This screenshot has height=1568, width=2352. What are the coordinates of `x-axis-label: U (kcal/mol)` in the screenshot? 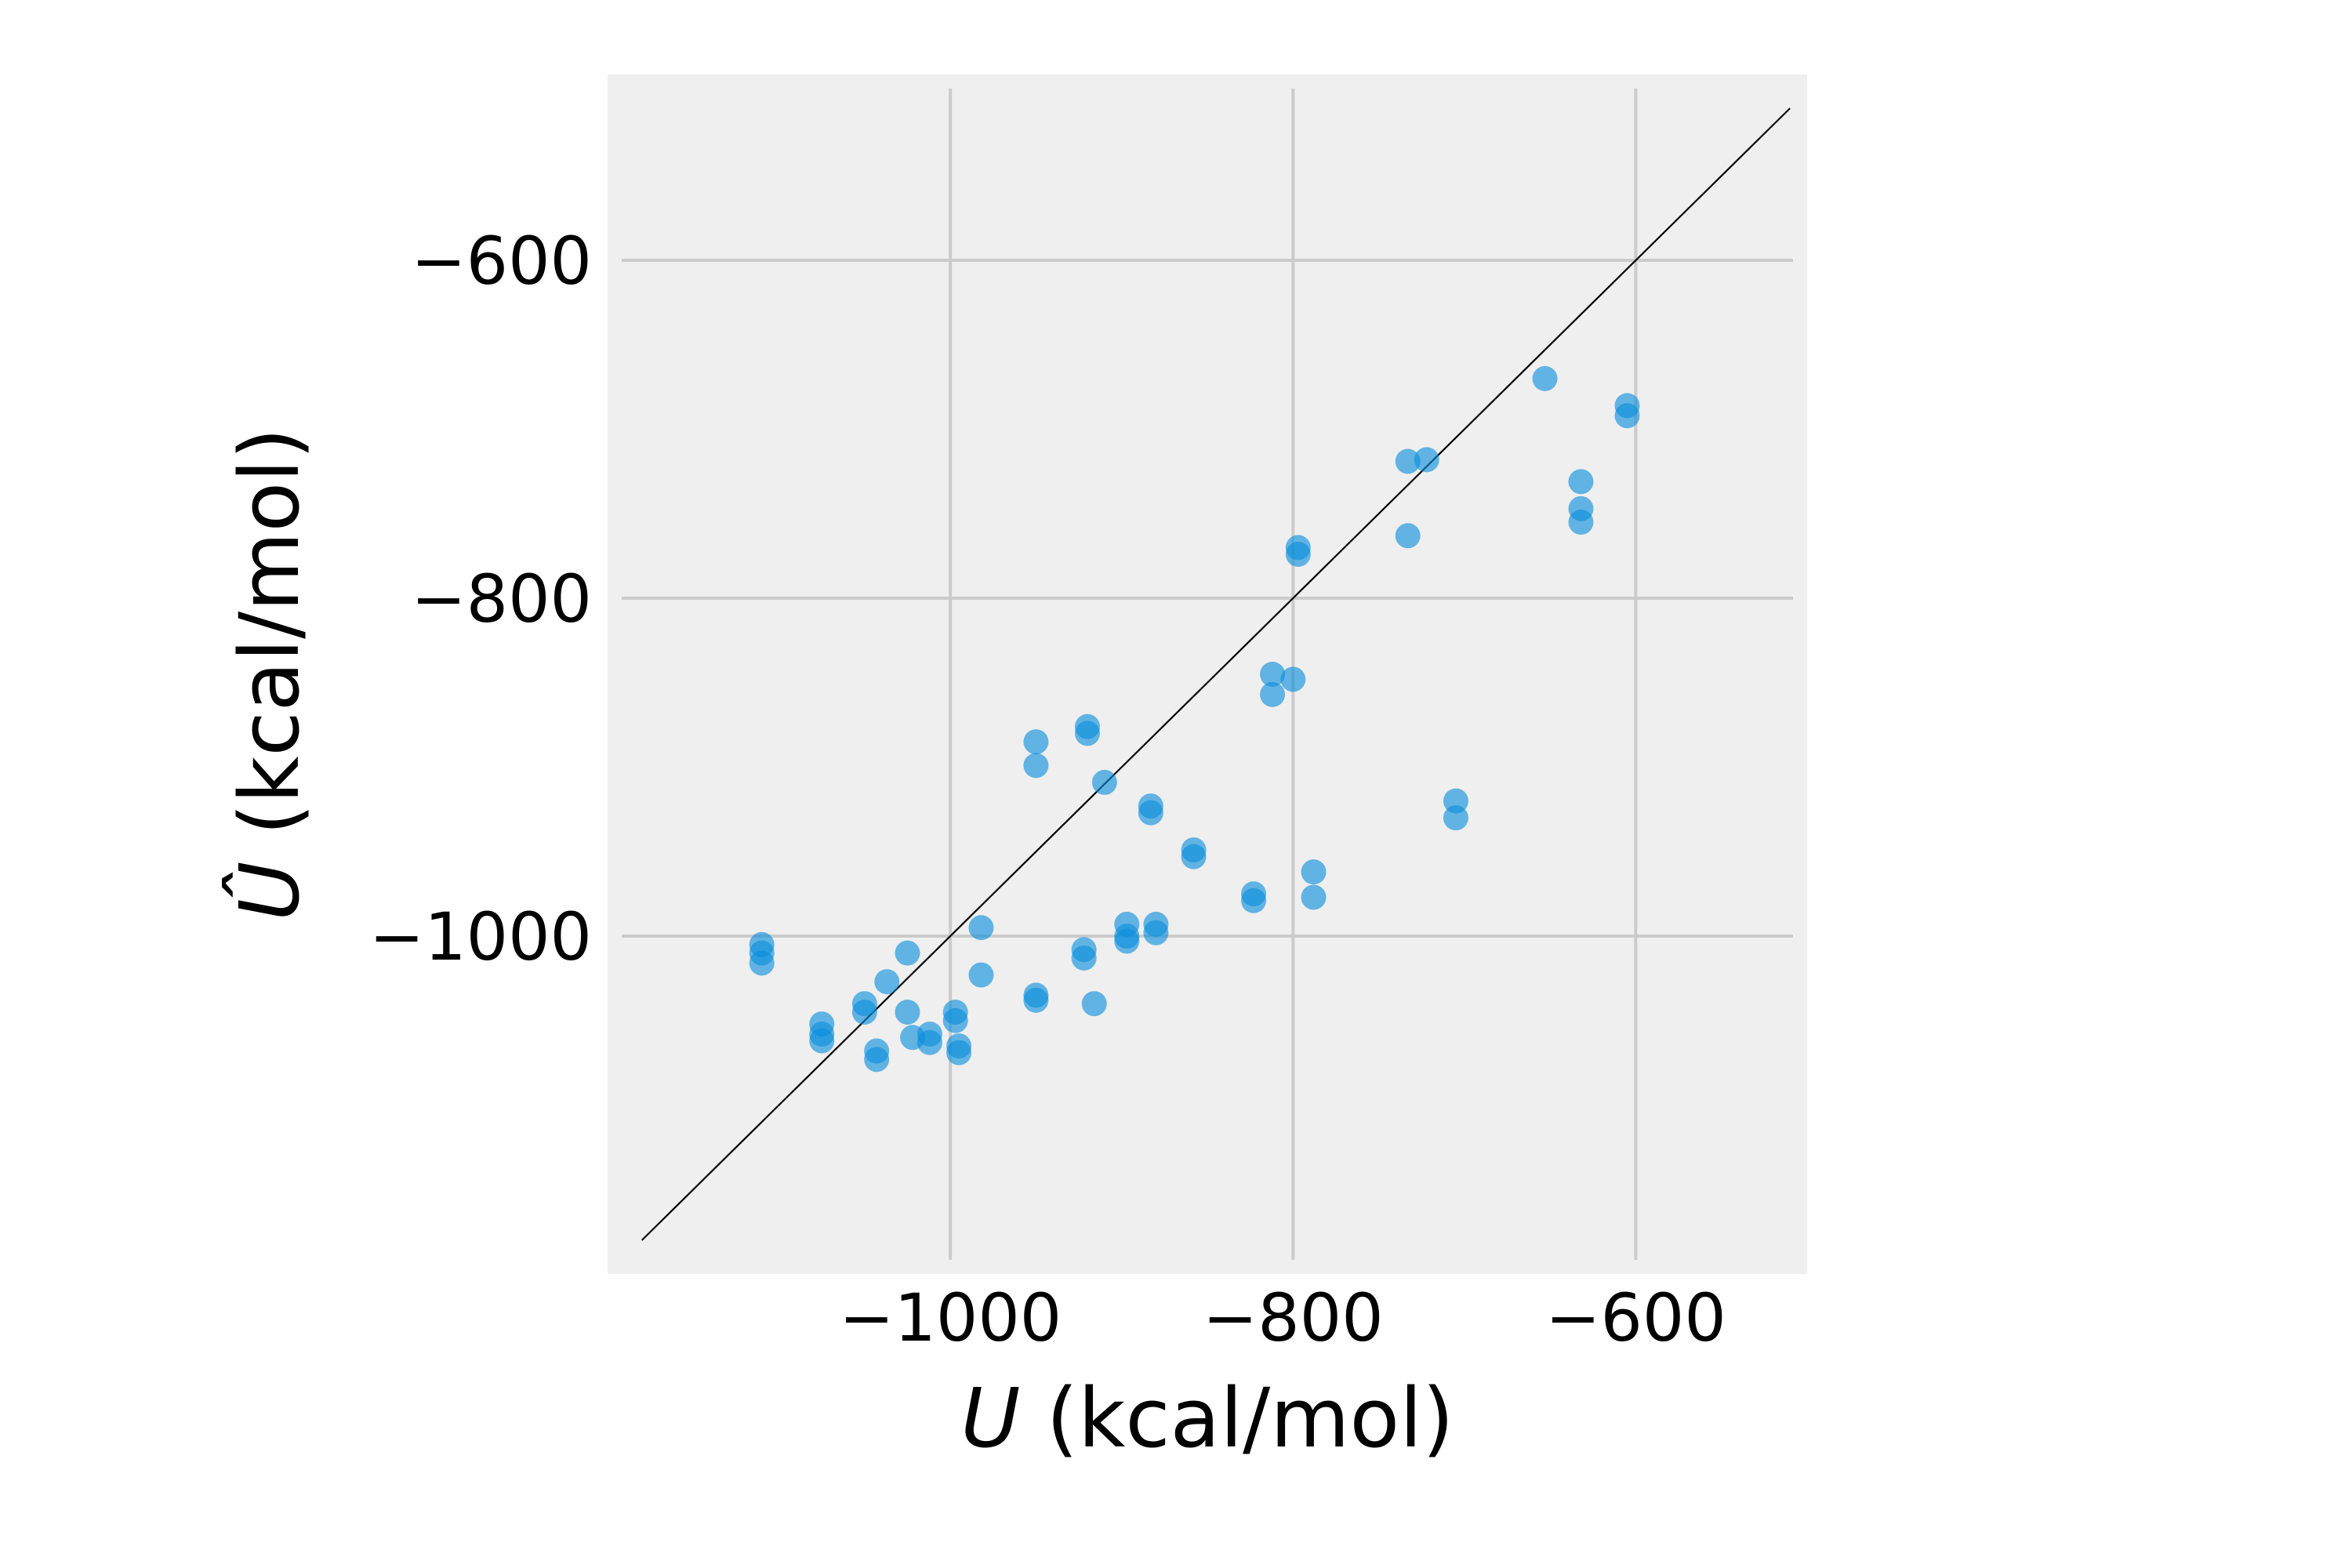 It's located at (1207, 1418).